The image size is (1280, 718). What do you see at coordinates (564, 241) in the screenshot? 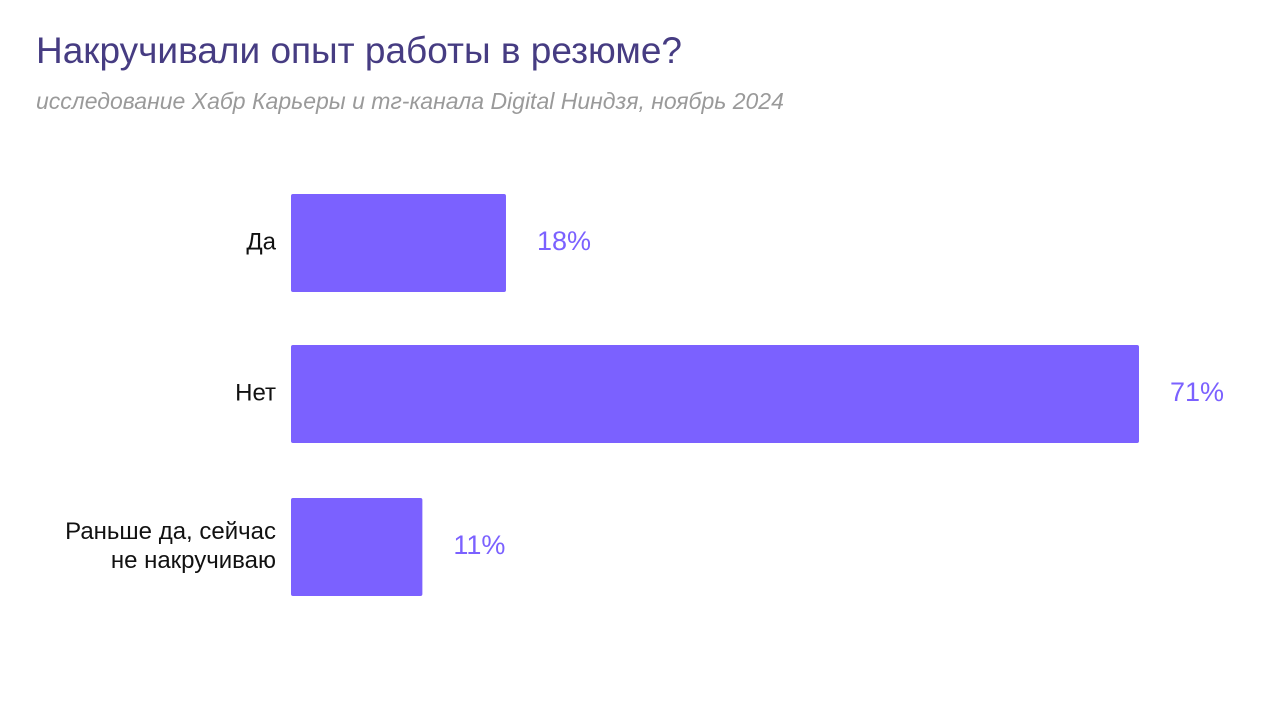
I see `value-label-1: 18%` at bounding box center [564, 241].